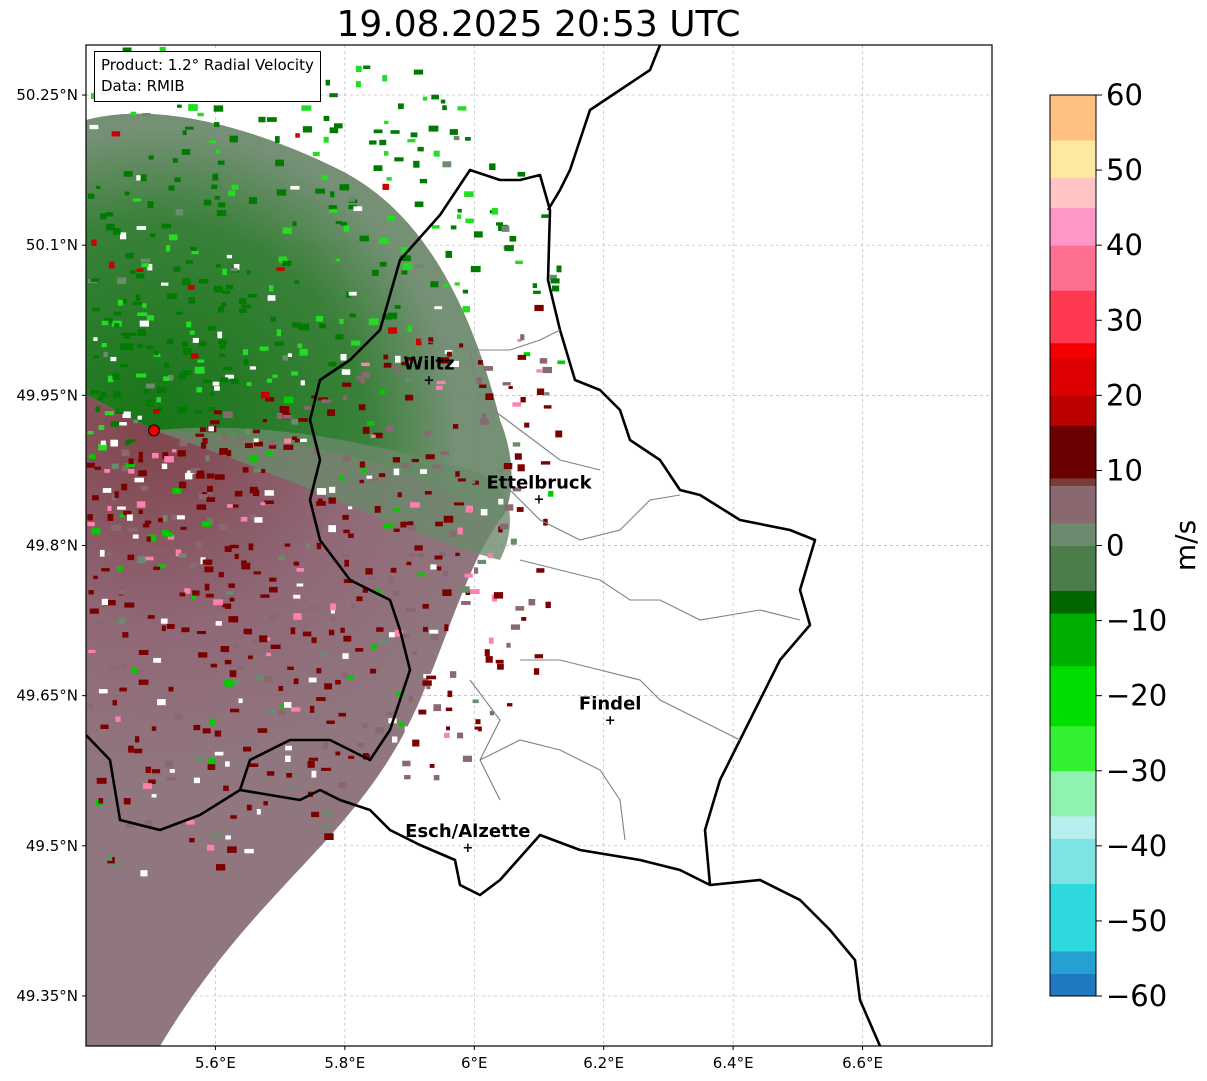 The height and width of the screenshot is (1081, 1207). Describe the element at coordinates (1124, 470) in the screenshot. I see `colorbar-tick-label: 10` at that location.